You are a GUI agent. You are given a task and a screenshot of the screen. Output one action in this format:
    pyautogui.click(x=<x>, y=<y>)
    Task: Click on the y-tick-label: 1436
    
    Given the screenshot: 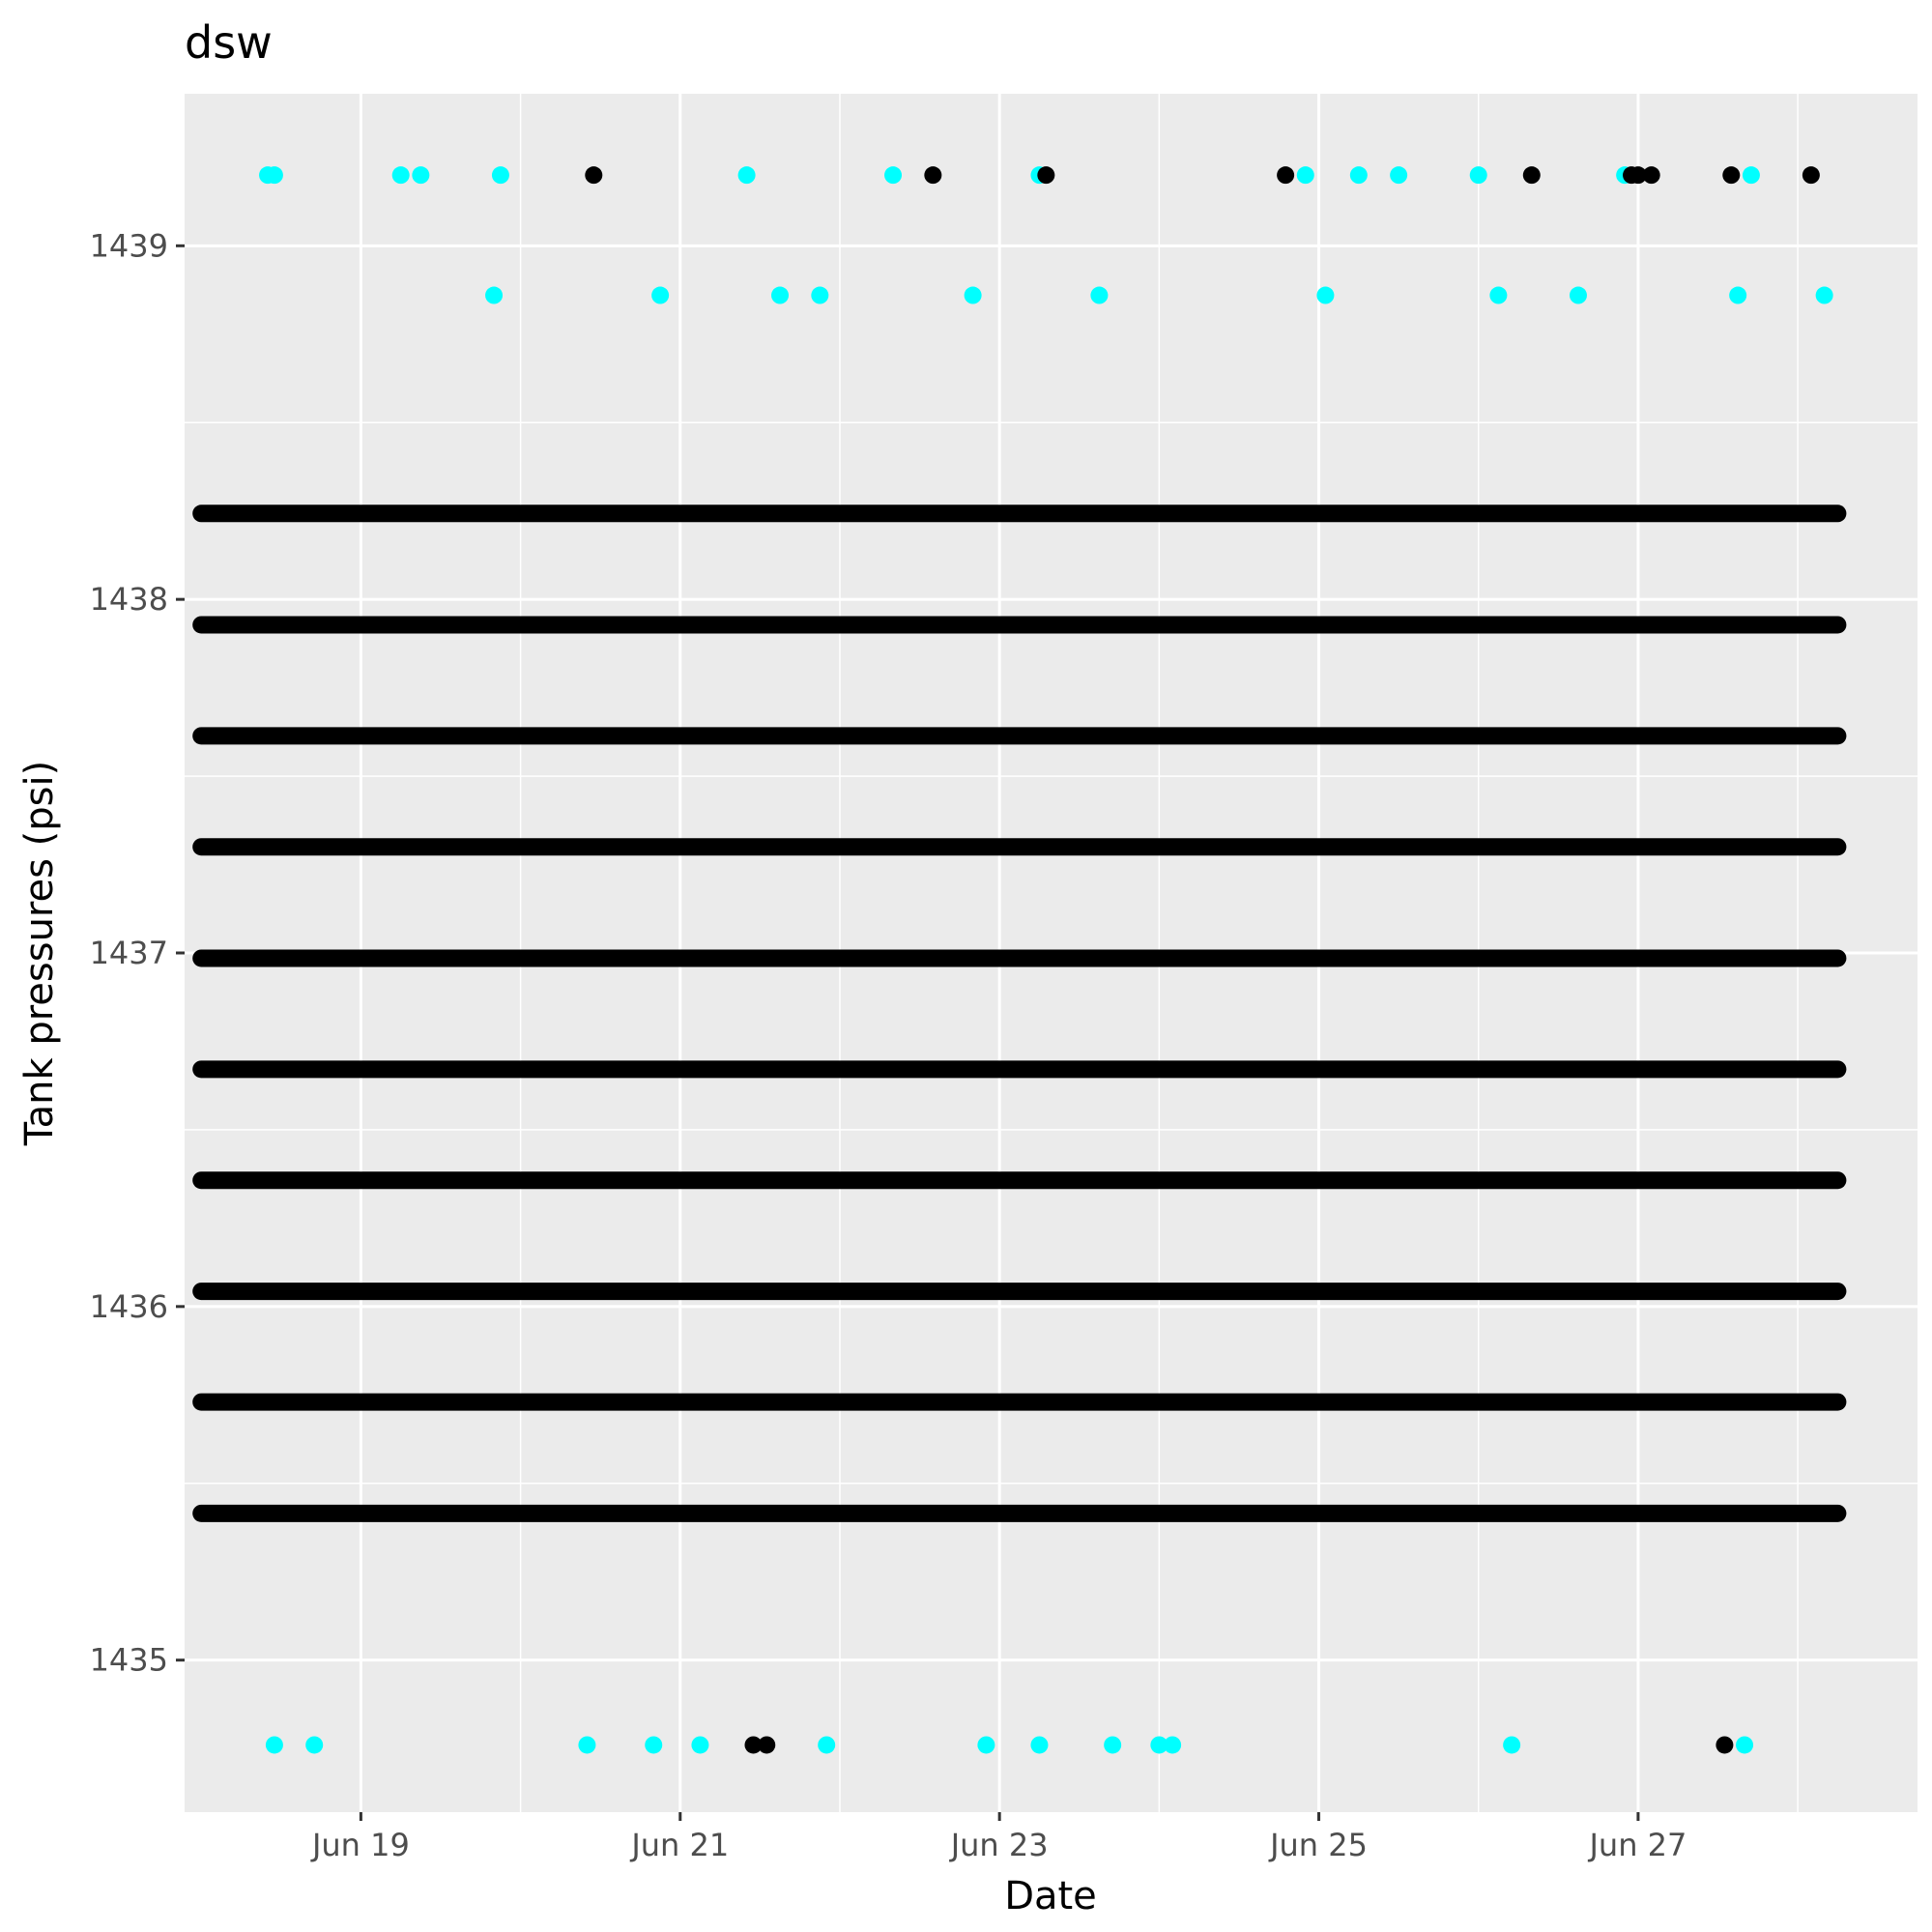 What is the action you would take?
    pyautogui.click(x=129, y=1306)
    